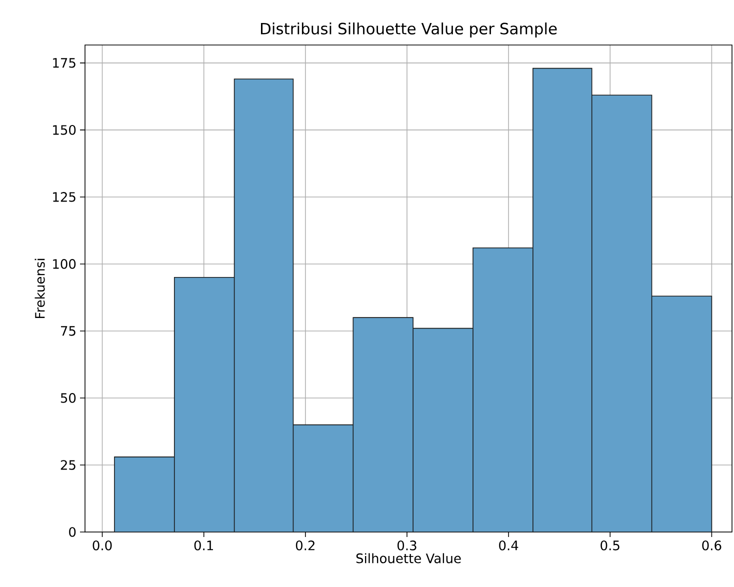 The height and width of the screenshot is (587, 734). Describe the element at coordinates (68, 465) in the screenshot. I see `y-tick-label: 25` at that location.